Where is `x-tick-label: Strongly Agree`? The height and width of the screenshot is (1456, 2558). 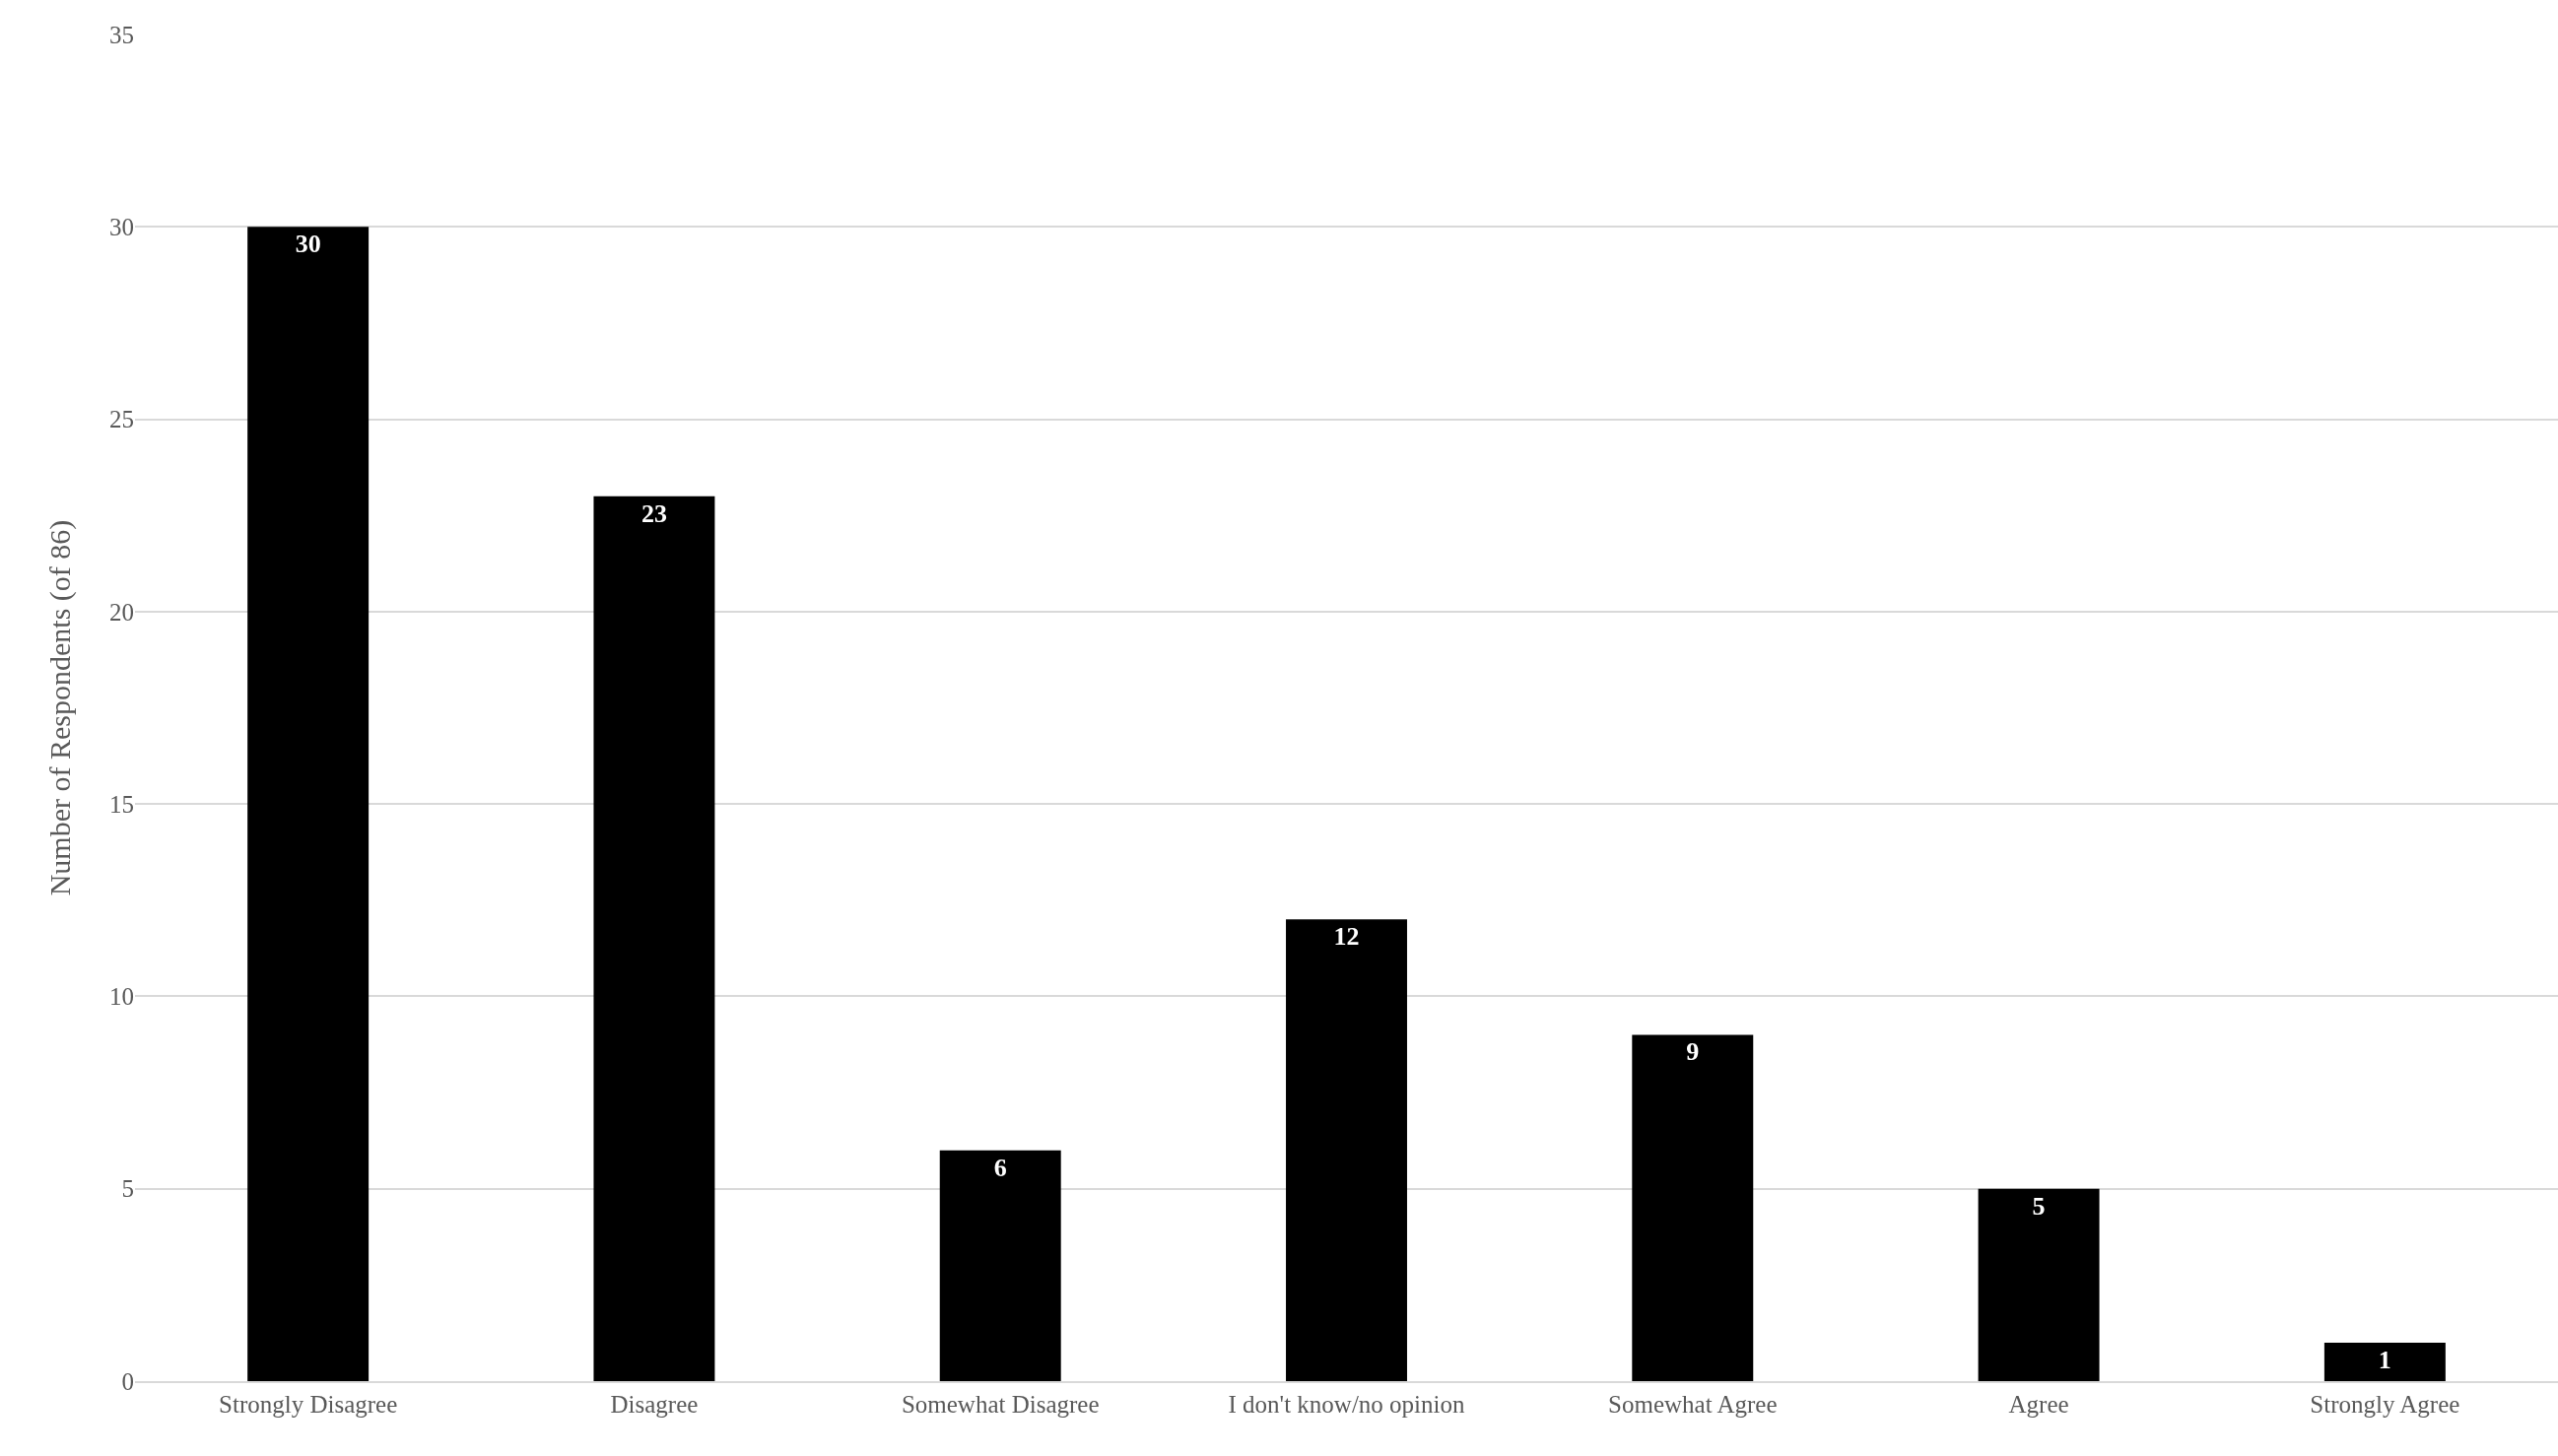 x-tick-label: Strongly Agree is located at coordinates (2385, 1404).